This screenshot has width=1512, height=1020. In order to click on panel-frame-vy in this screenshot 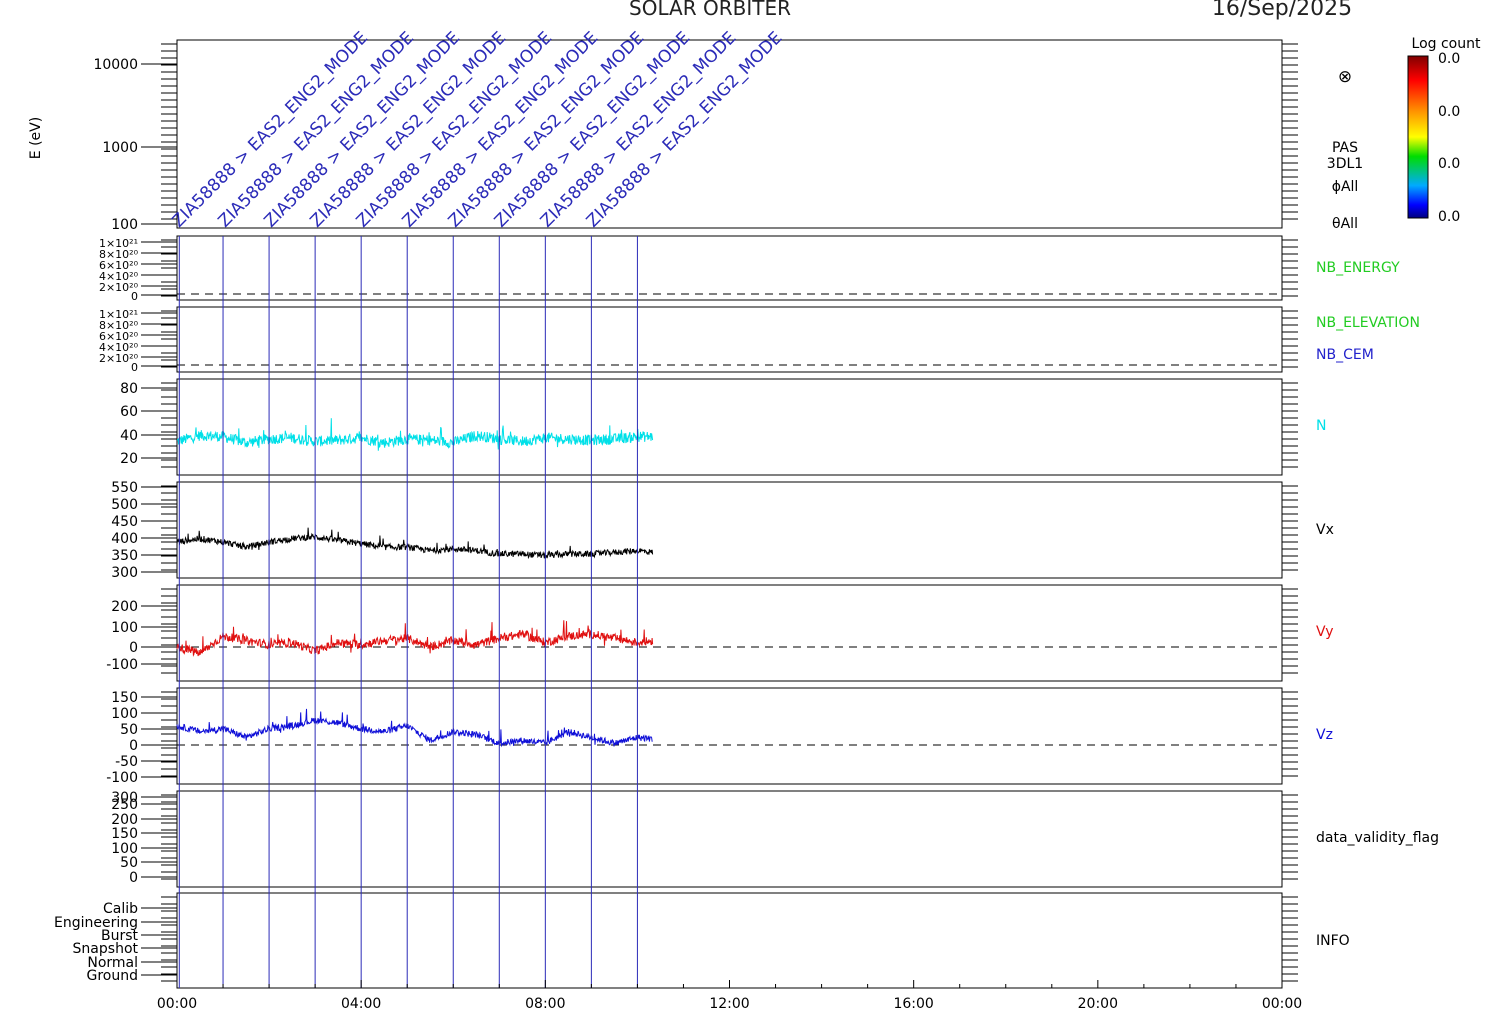, I will do `click(729, 633)`.